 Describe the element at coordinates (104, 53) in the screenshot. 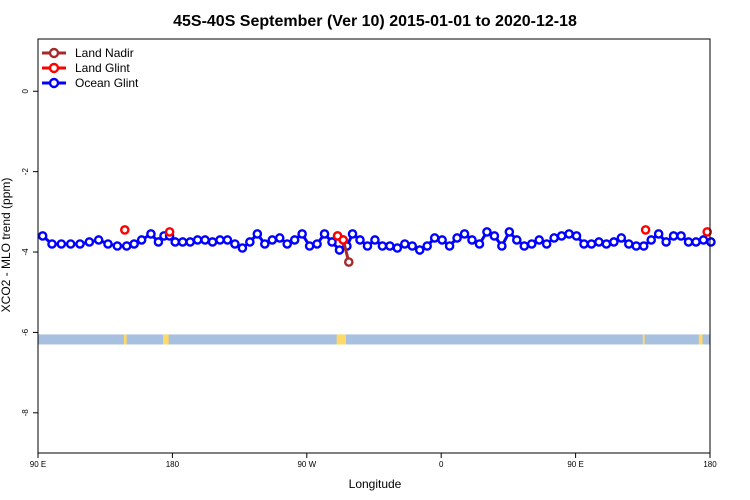

I see `legend-label: Land Nadir` at that location.